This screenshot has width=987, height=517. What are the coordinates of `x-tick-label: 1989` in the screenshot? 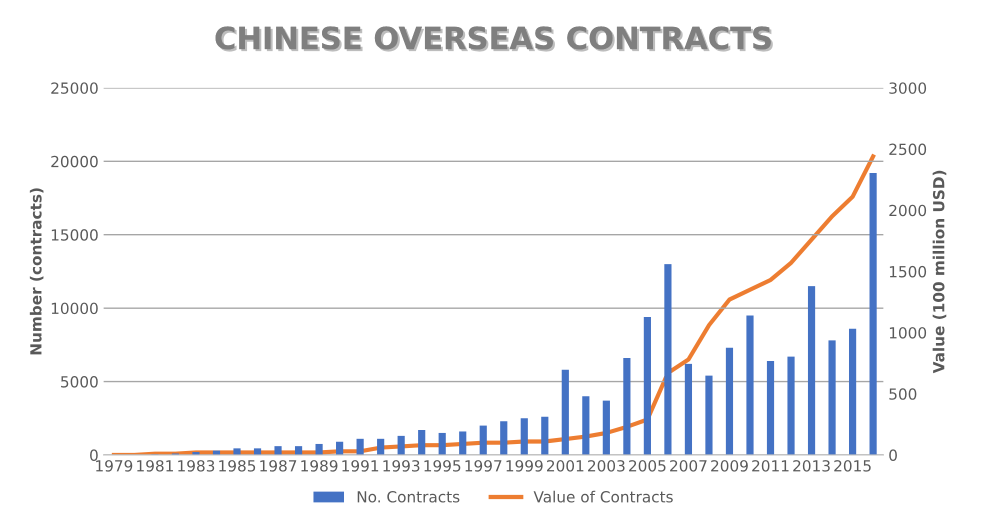 It's located at (319, 466).